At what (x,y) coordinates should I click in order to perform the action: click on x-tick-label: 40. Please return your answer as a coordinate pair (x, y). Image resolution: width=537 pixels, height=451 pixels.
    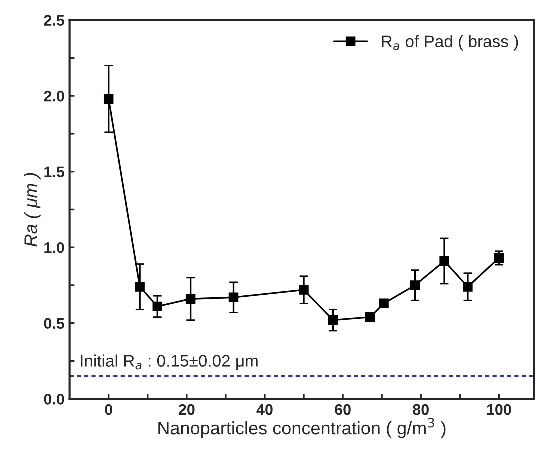
    Looking at the image, I should click on (264, 410).